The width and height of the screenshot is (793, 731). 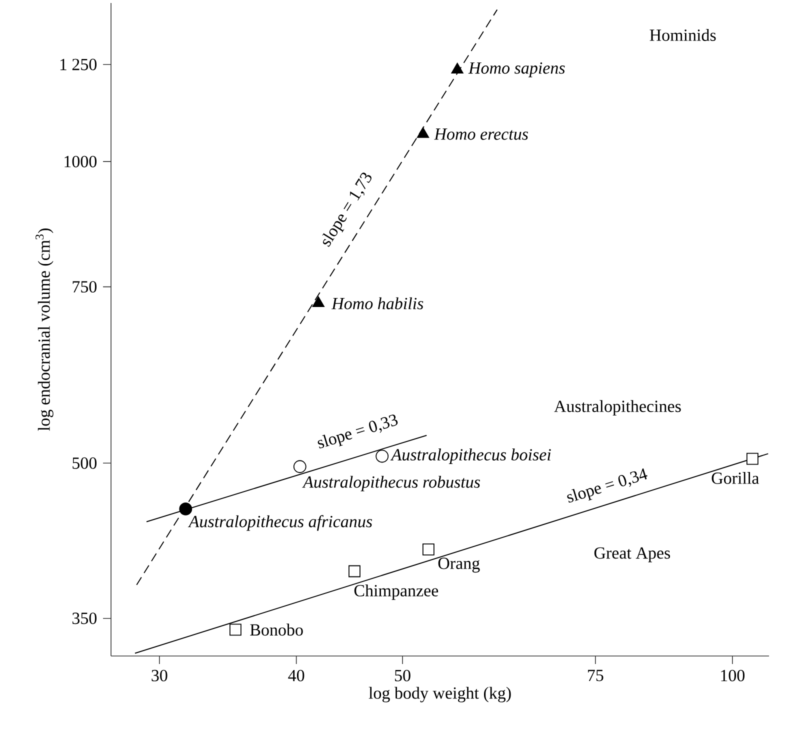 I want to click on x-tick-label: 50, so click(x=402, y=676).